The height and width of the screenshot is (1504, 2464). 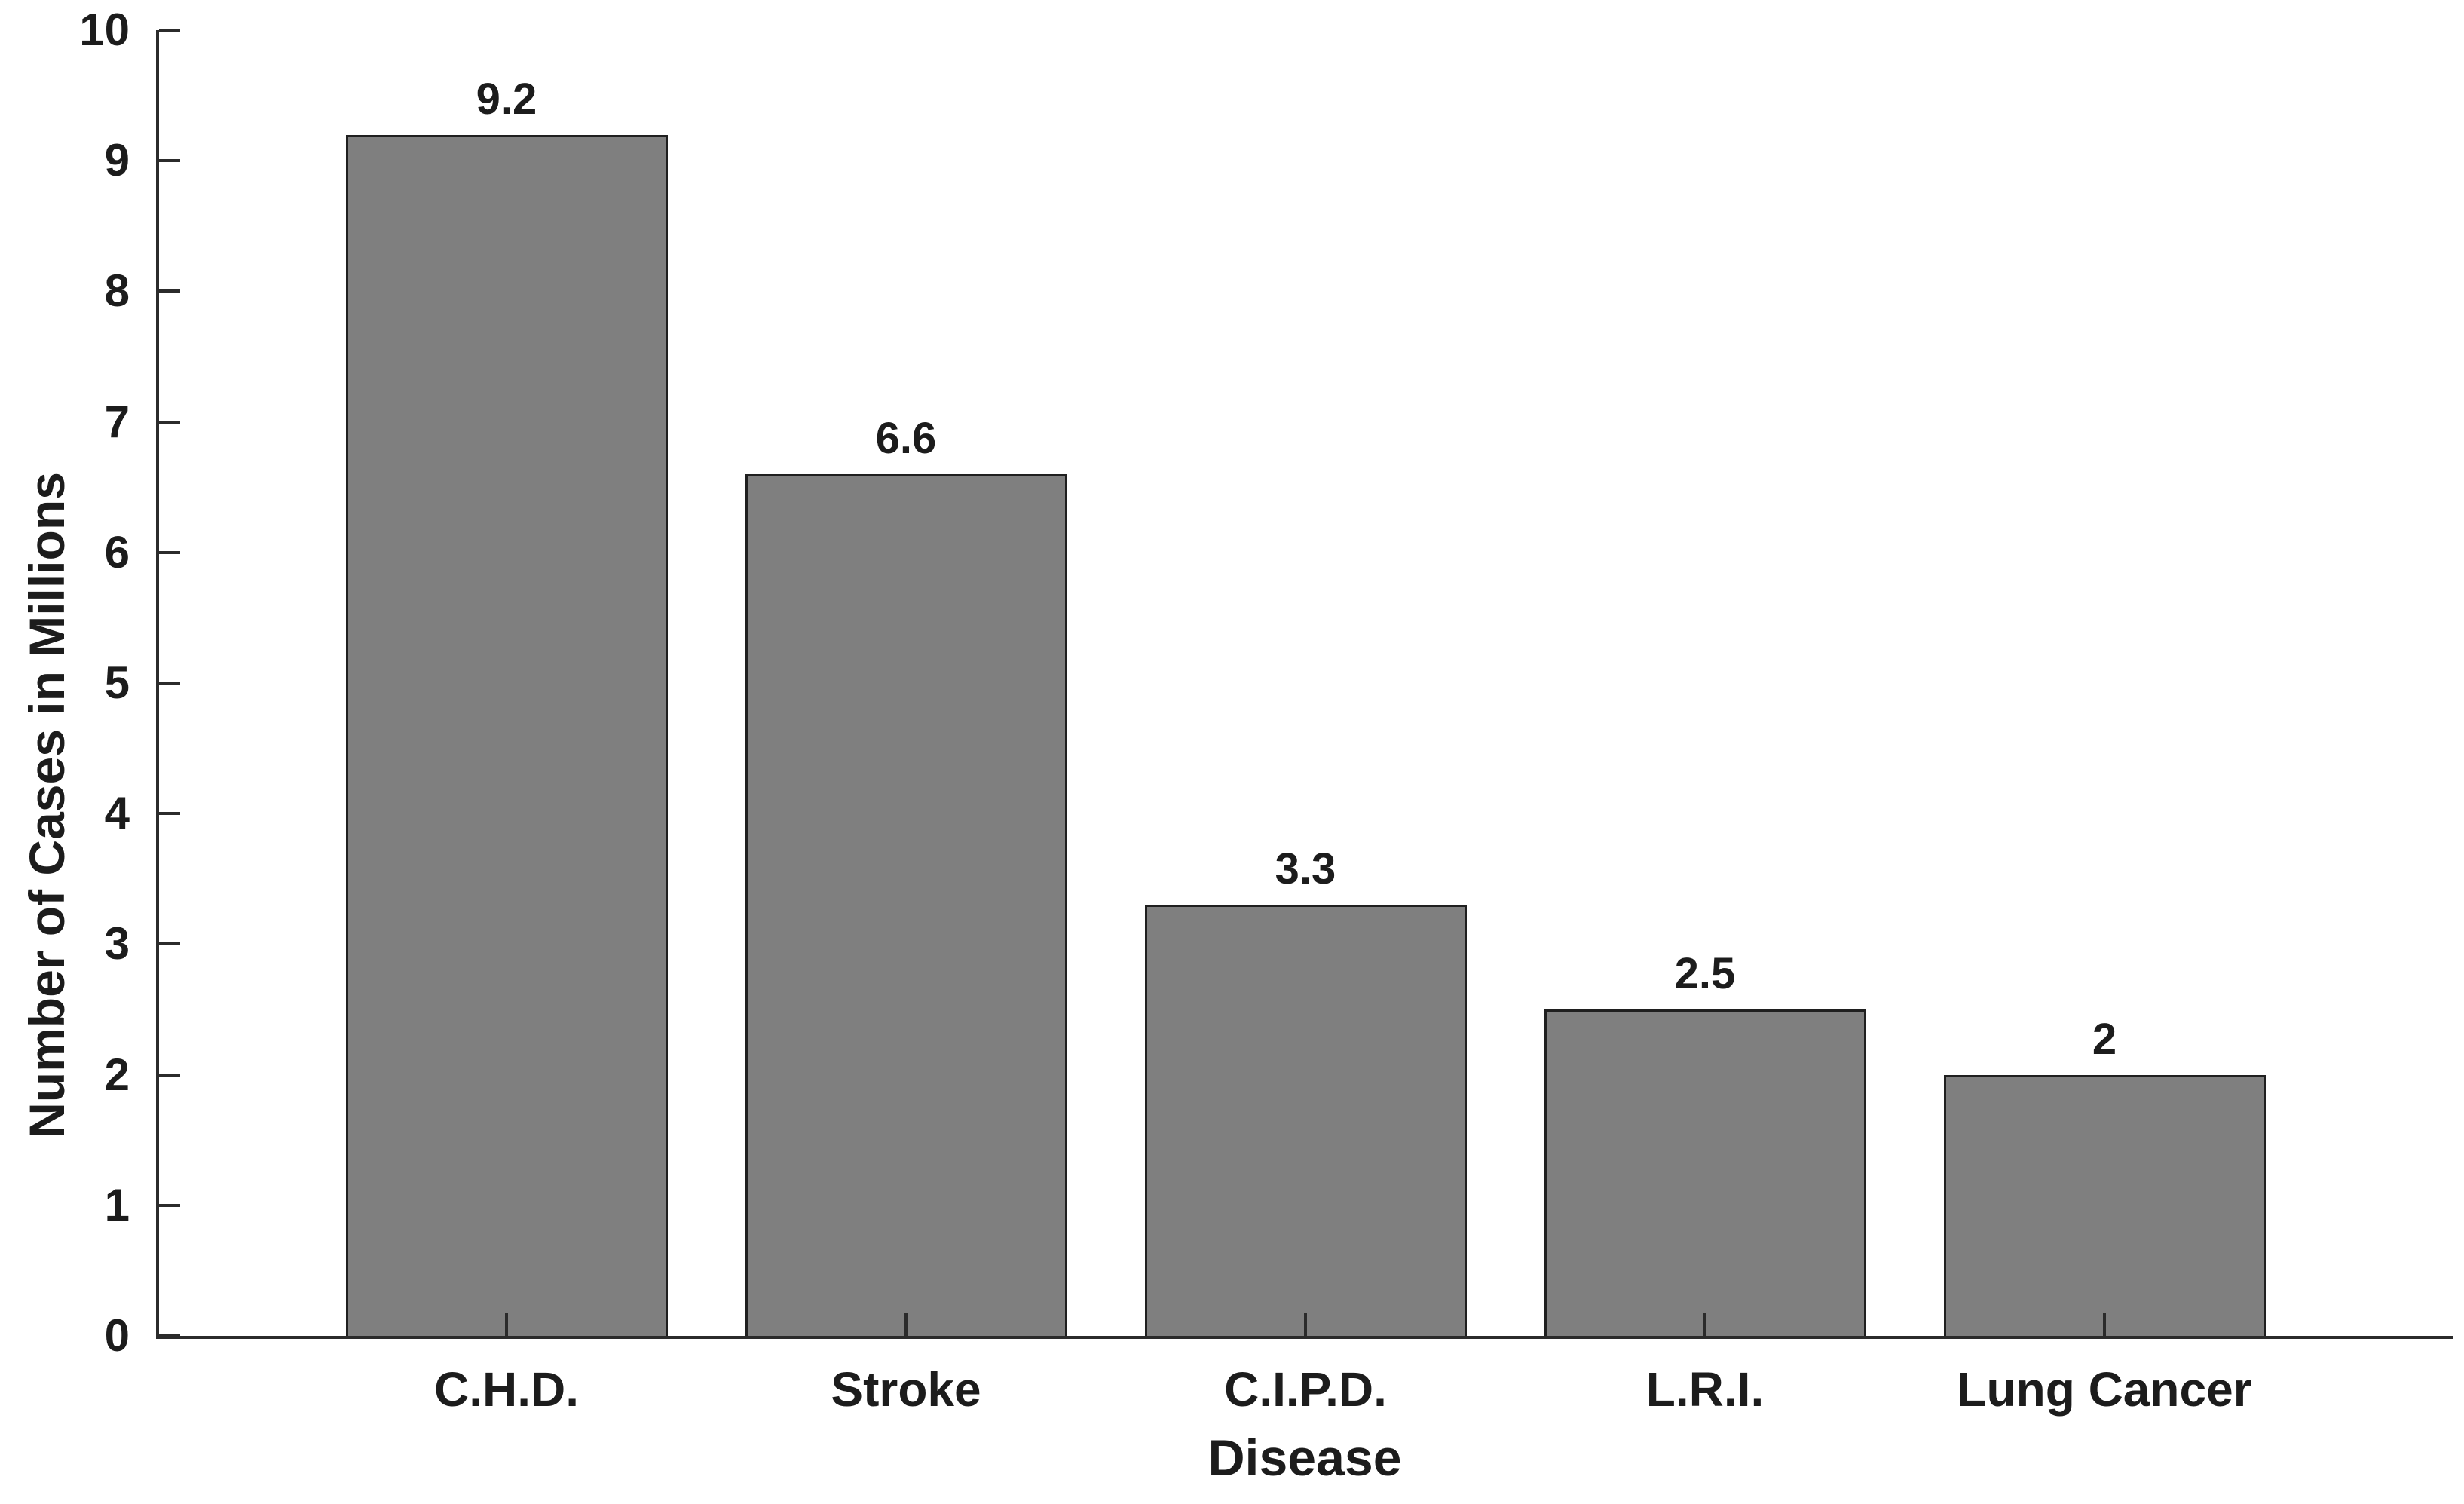 What do you see at coordinates (1705, 1389) in the screenshot?
I see `x-category-label: L.R.I.` at bounding box center [1705, 1389].